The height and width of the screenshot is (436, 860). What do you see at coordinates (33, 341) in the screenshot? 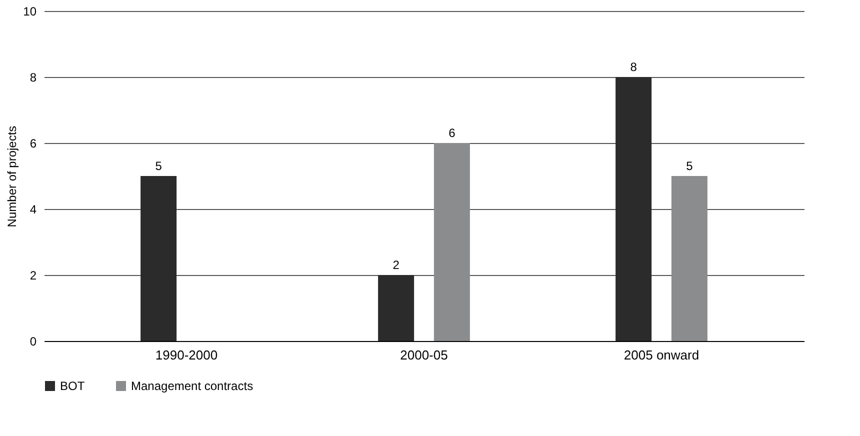
I see `y-tick-label: 0` at bounding box center [33, 341].